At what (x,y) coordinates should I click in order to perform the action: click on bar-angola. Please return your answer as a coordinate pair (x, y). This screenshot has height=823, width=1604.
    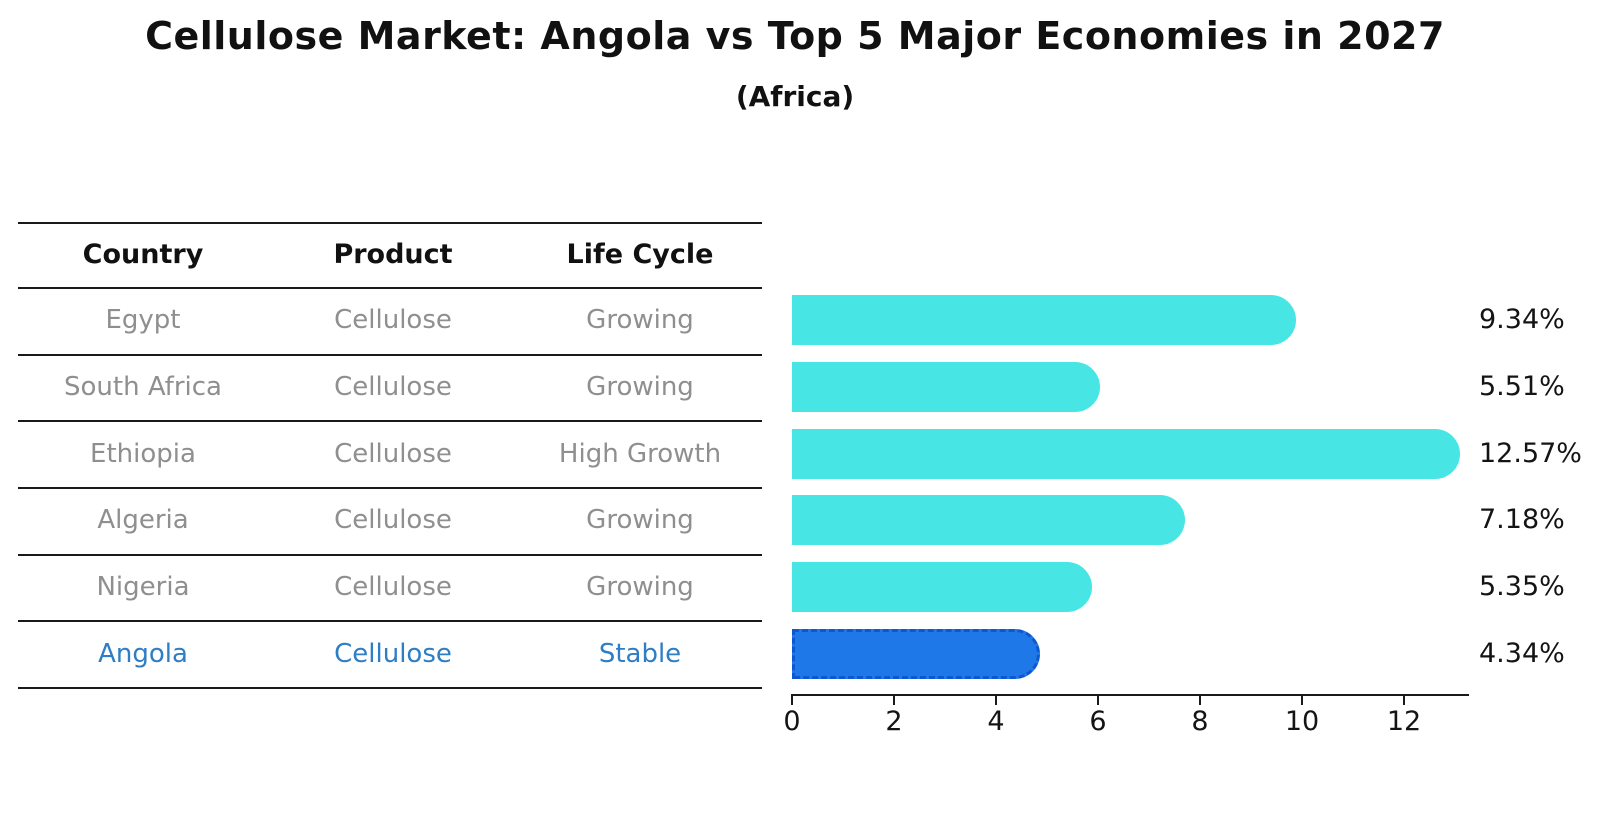
    Looking at the image, I should click on (916, 654).